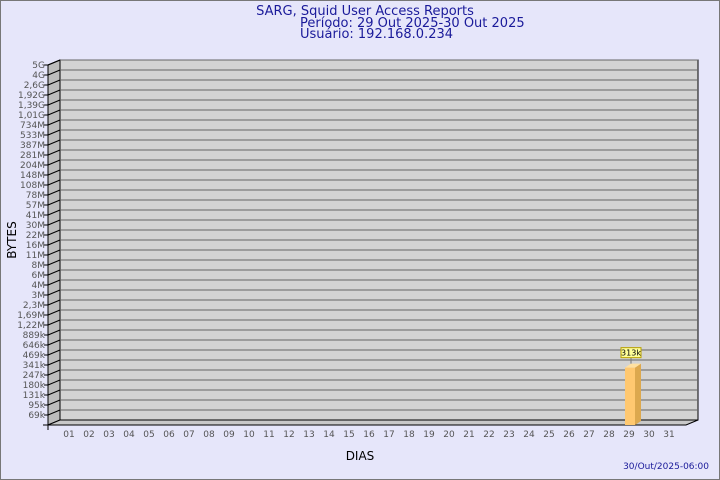 This screenshot has width=720, height=480. I want to click on bar, so click(630, 396).